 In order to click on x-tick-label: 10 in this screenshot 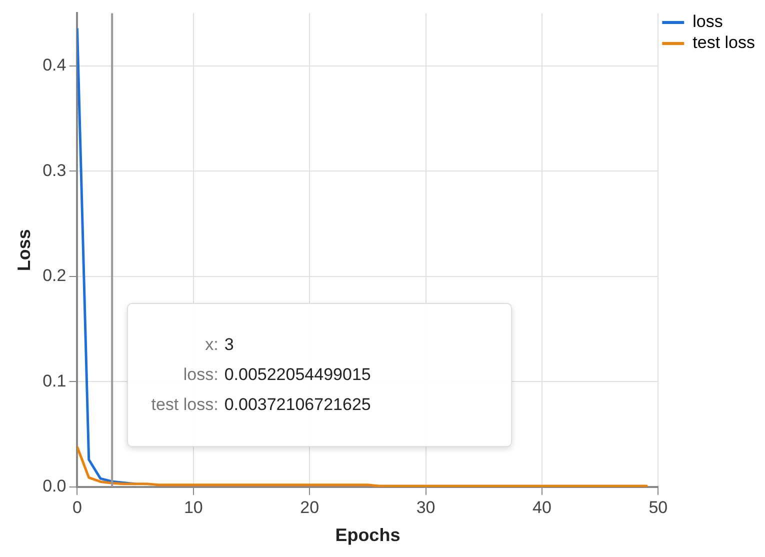, I will do `click(193, 507)`.